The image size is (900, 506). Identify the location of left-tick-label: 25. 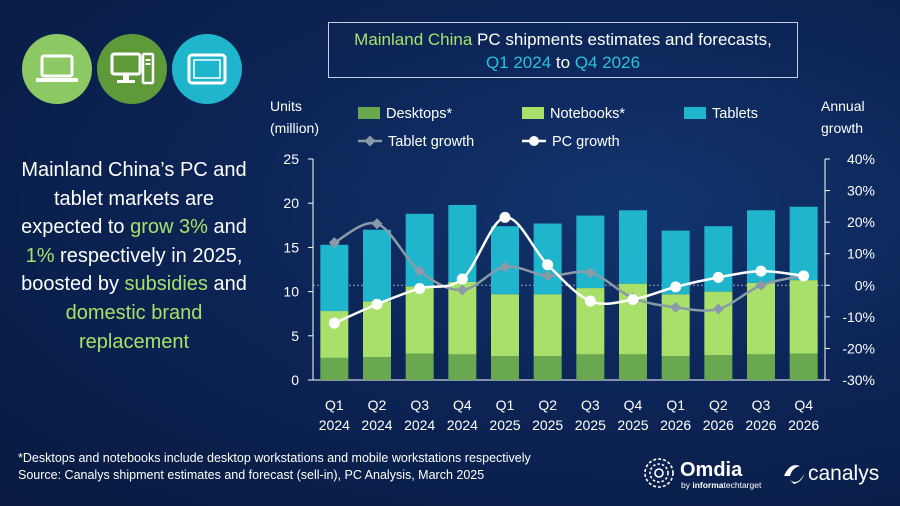
(291, 159).